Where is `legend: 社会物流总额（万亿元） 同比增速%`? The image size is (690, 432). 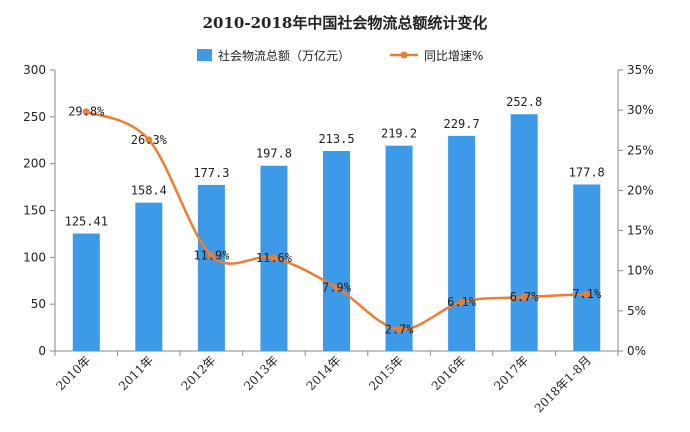
legend: 社会物流总额（万亿元） 同比增速% is located at coordinates (340, 55).